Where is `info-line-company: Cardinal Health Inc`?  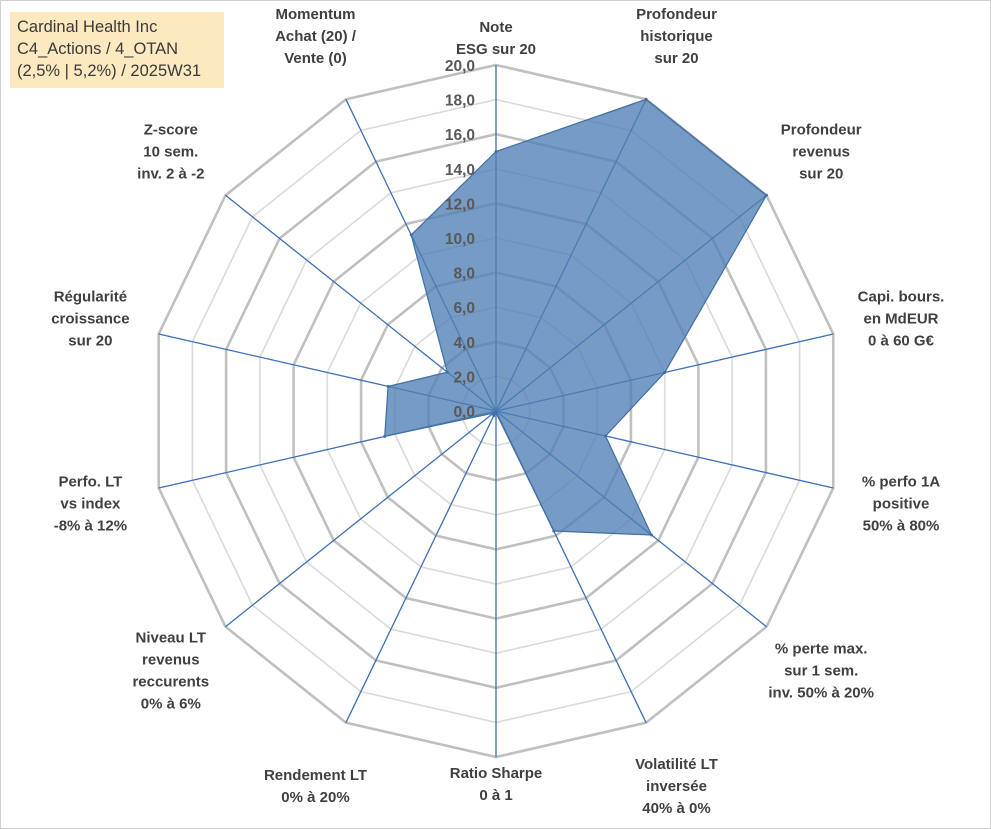
info-line-company: Cardinal Health Inc is located at coordinates (87, 27).